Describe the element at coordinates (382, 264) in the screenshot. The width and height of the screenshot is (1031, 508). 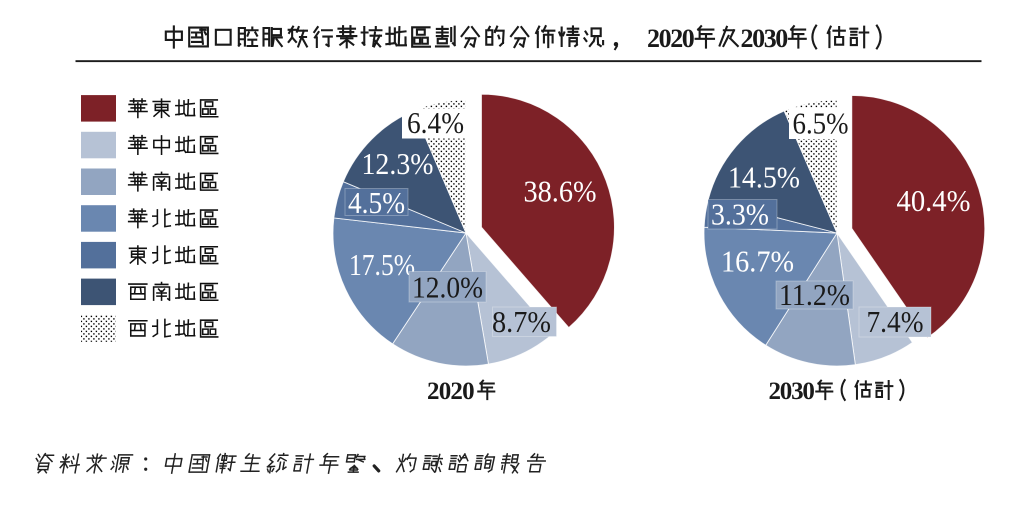
I see `svg-text: 17.5%` at that location.